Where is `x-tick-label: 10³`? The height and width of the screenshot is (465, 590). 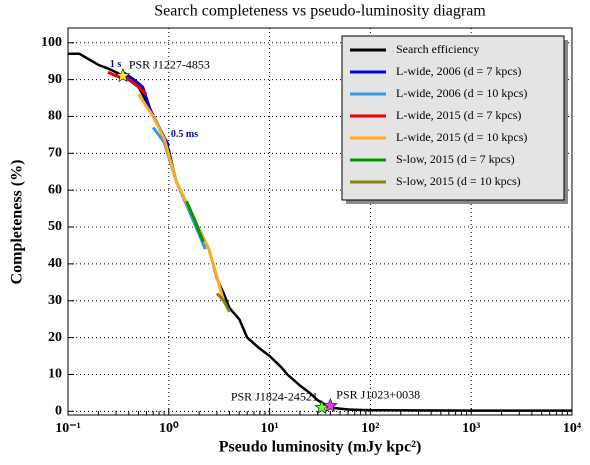 x-tick-label: 10³ is located at coordinates (471, 428).